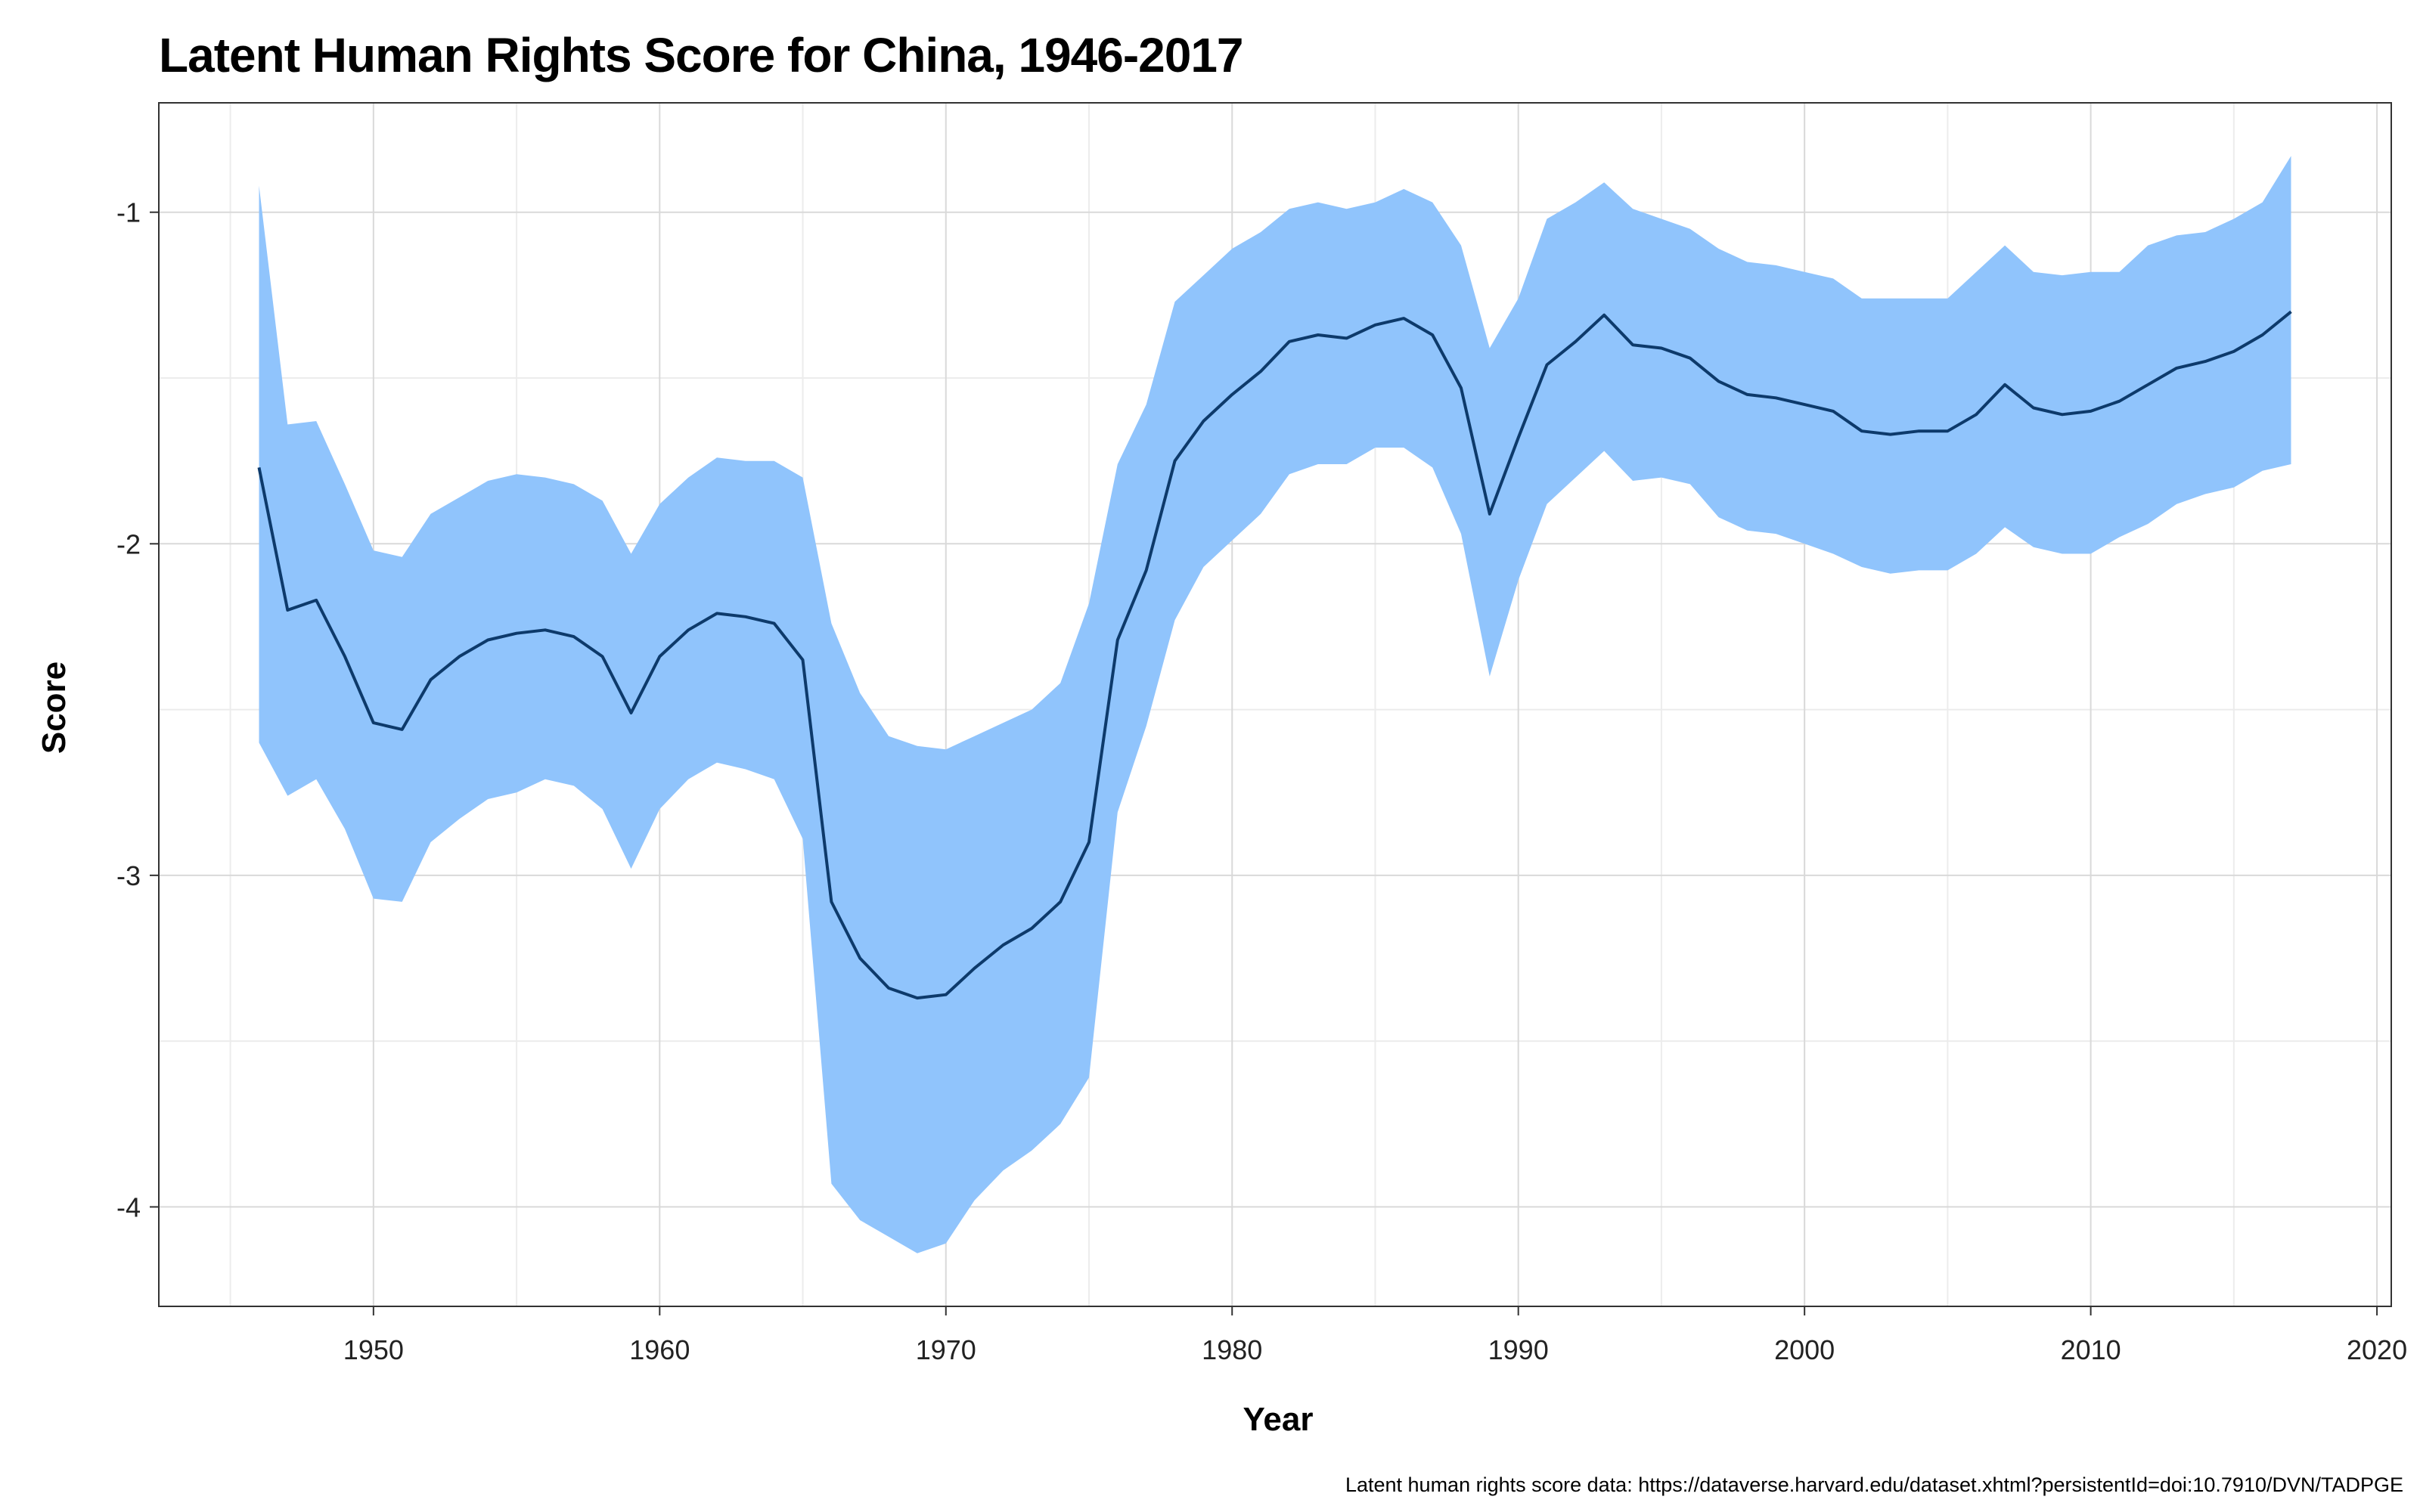 Image resolution: width=2420 pixels, height=1512 pixels. Describe the element at coordinates (2091, 1350) in the screenshot. I see `x-tick-label: 2010` at that location.